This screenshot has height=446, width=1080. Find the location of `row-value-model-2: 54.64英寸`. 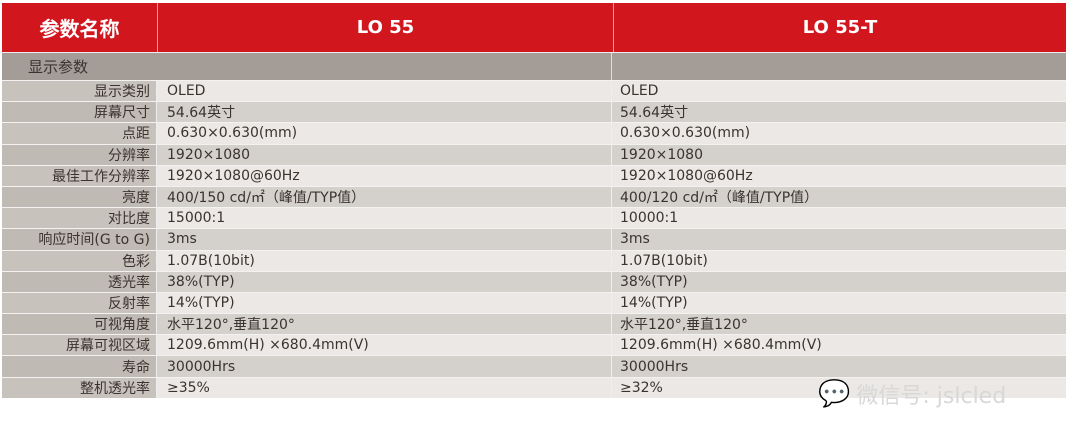

row-value-model-2: 54.64英寸 is located at coordinates (839, 112).